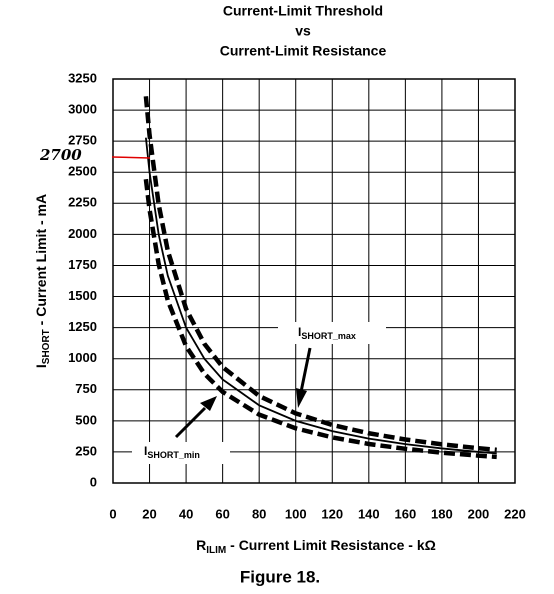  What do you see at coordinates (82, 264) in the screenshot?
I see `y-tick-label: 1750` at bounding box center [82, 264].